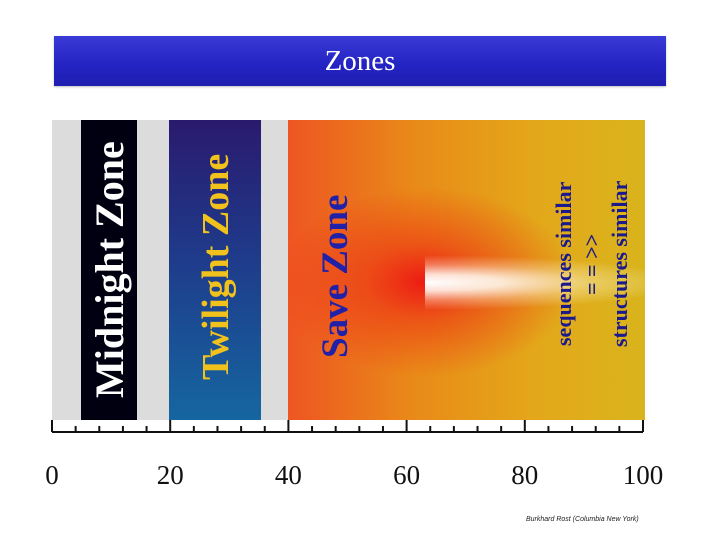 This screenshot has width=720, height=540. I want to click on twilight-zone-band, so click(215, 270).